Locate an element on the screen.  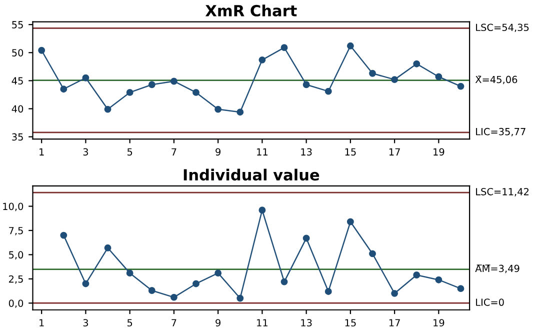
y-tick-label: 50 is located at coordinates (18, 52).